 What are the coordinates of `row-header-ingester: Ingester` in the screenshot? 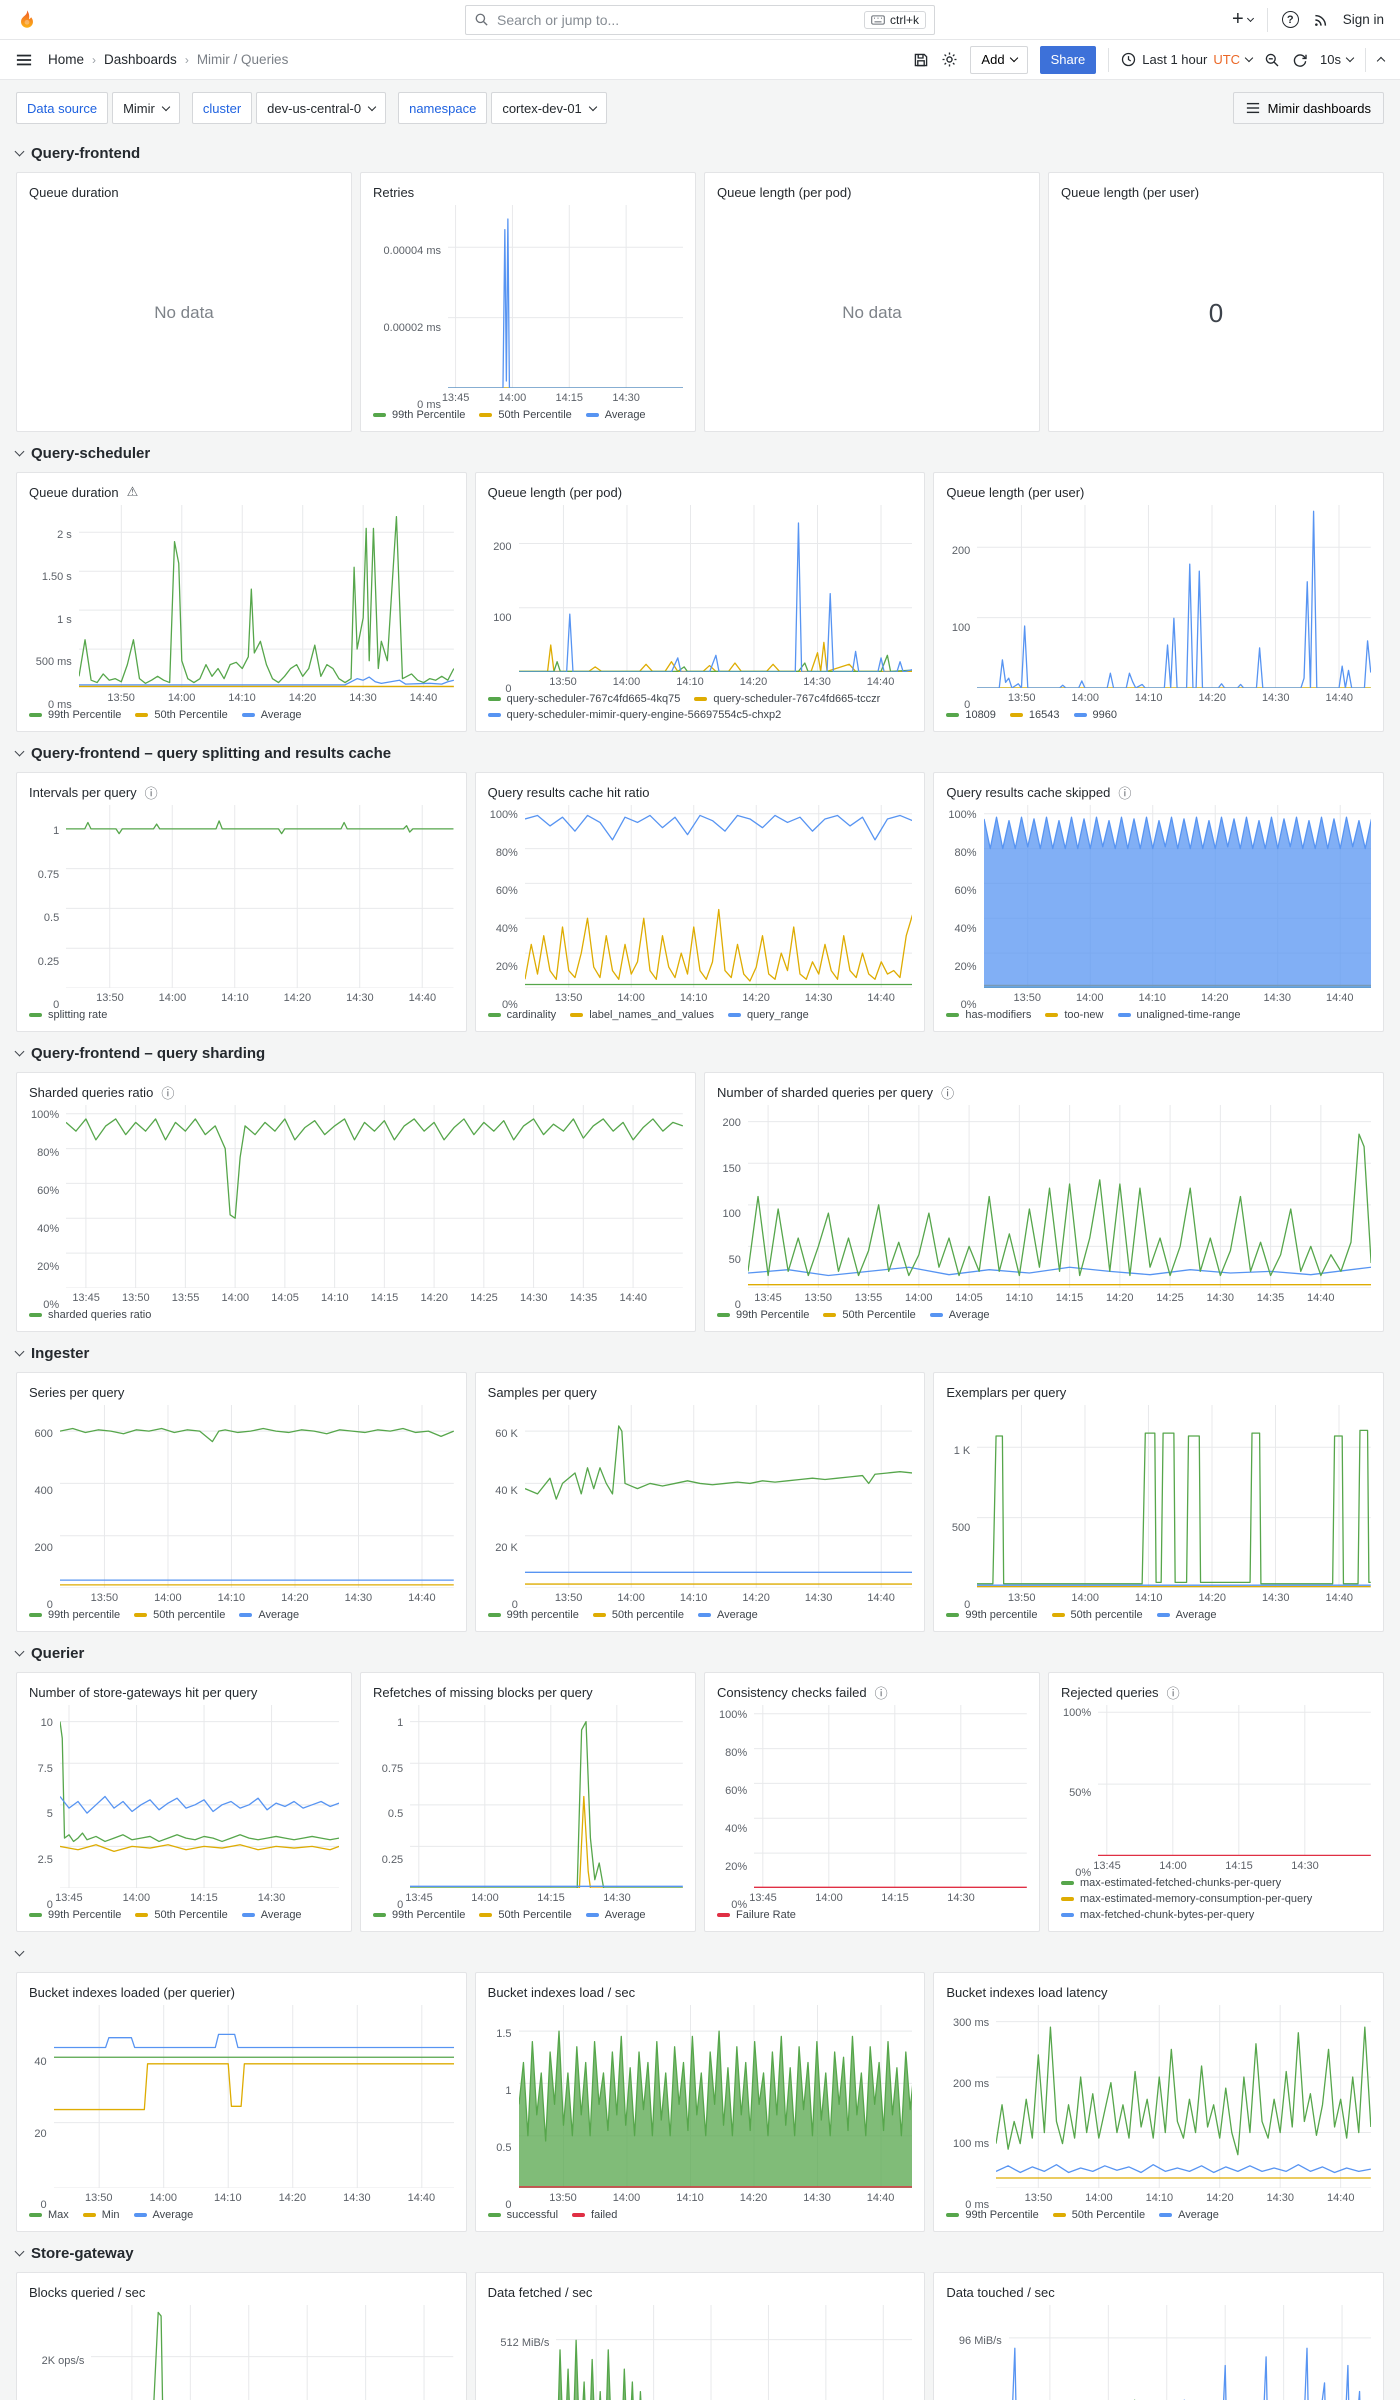 It's located at (699, 1353).